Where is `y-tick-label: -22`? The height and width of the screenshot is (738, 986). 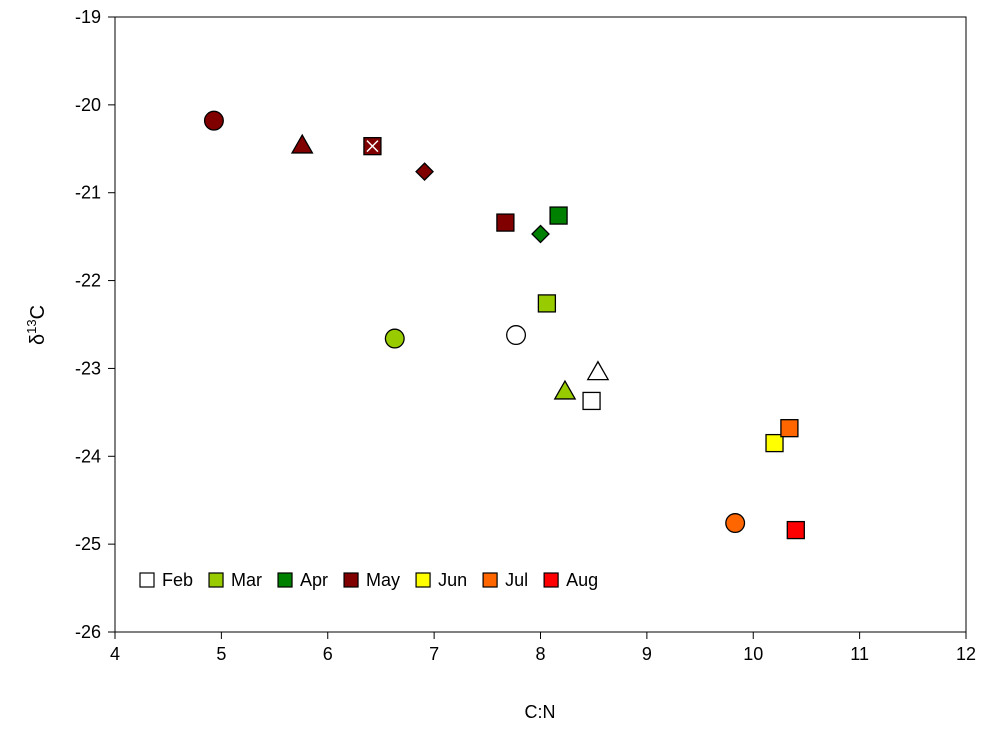
y-tick-label: -22 is located at coordinates (88, 281).